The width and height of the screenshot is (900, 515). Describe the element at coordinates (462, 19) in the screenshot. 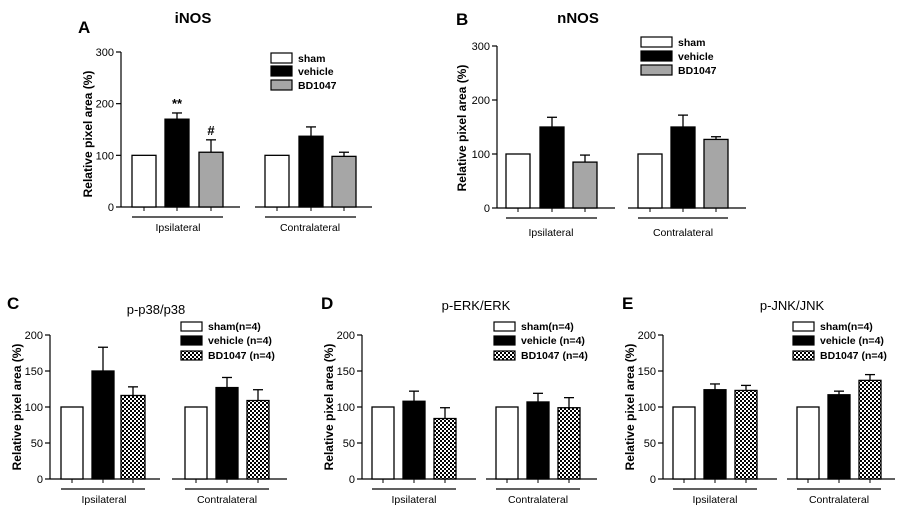

I see `panel-letter: B` at that location.